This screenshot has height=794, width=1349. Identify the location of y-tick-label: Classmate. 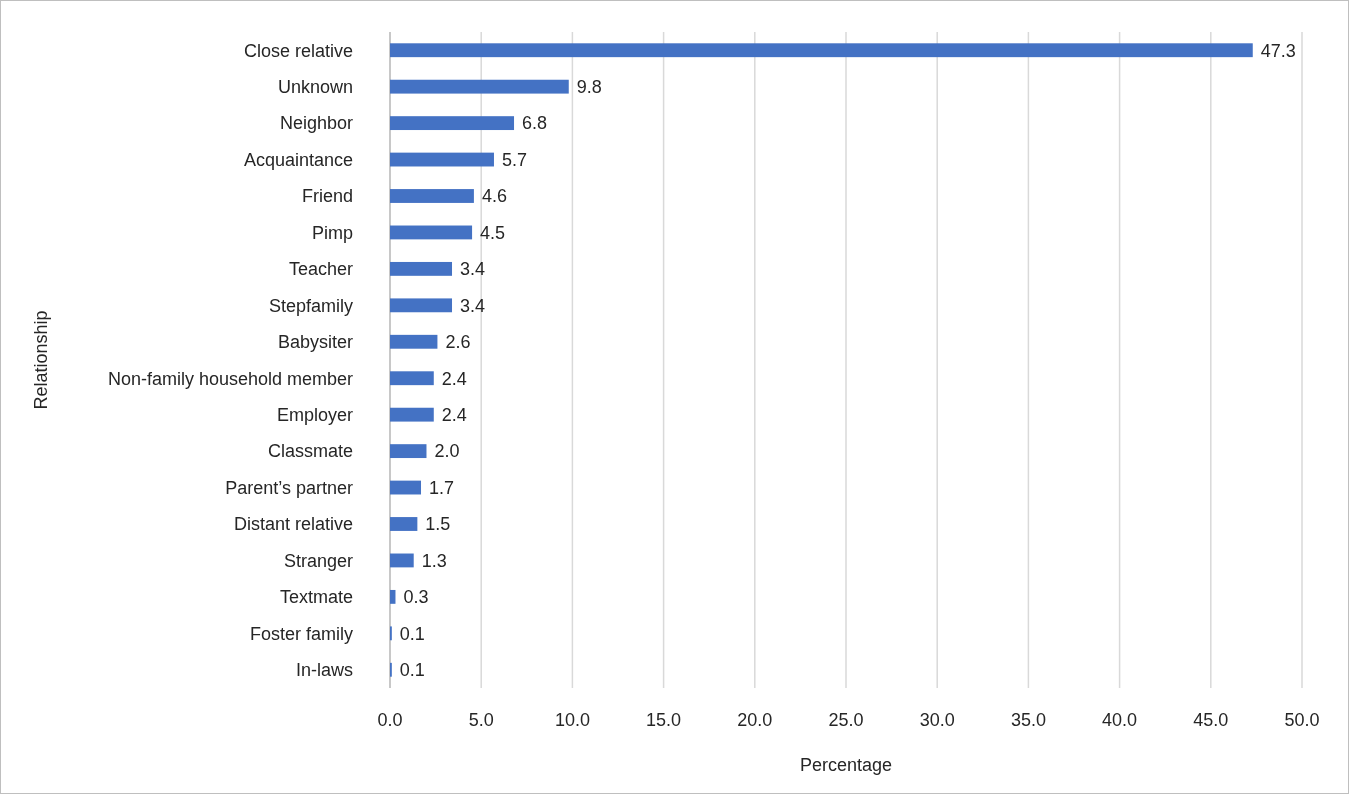
(310, 451).